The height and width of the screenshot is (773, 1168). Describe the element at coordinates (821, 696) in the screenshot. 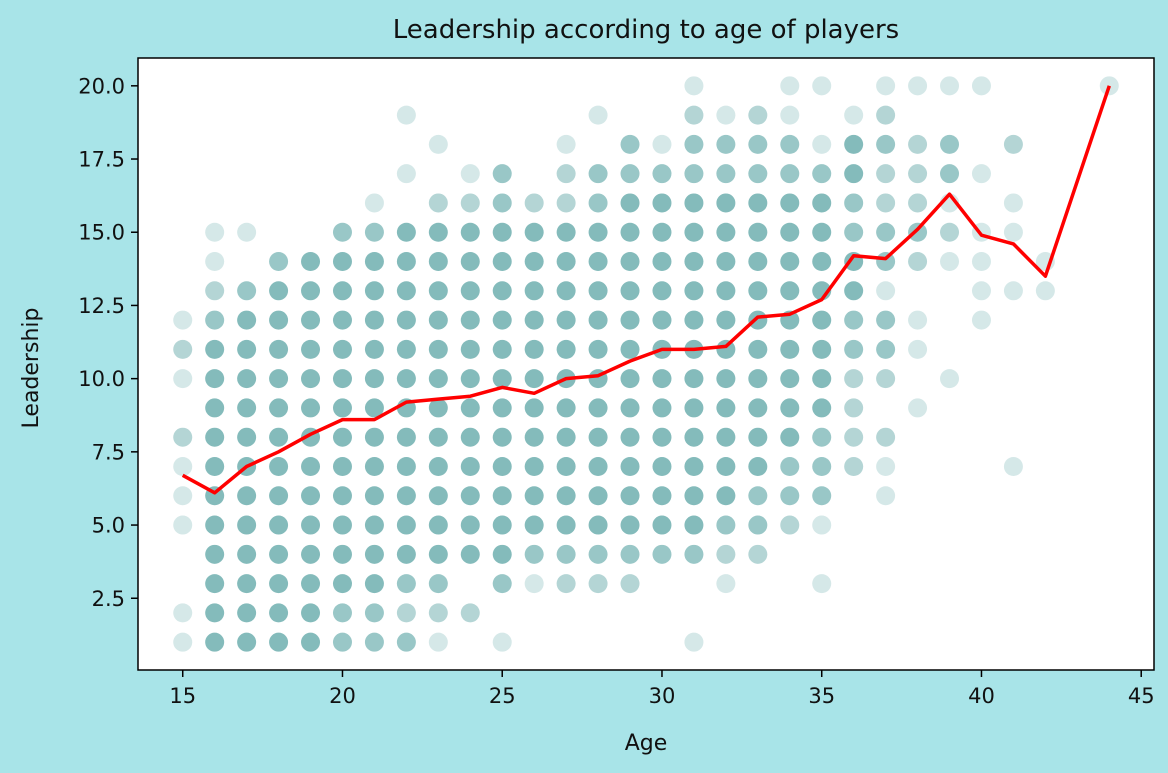

I see `x-tick-label: 35` at that location.